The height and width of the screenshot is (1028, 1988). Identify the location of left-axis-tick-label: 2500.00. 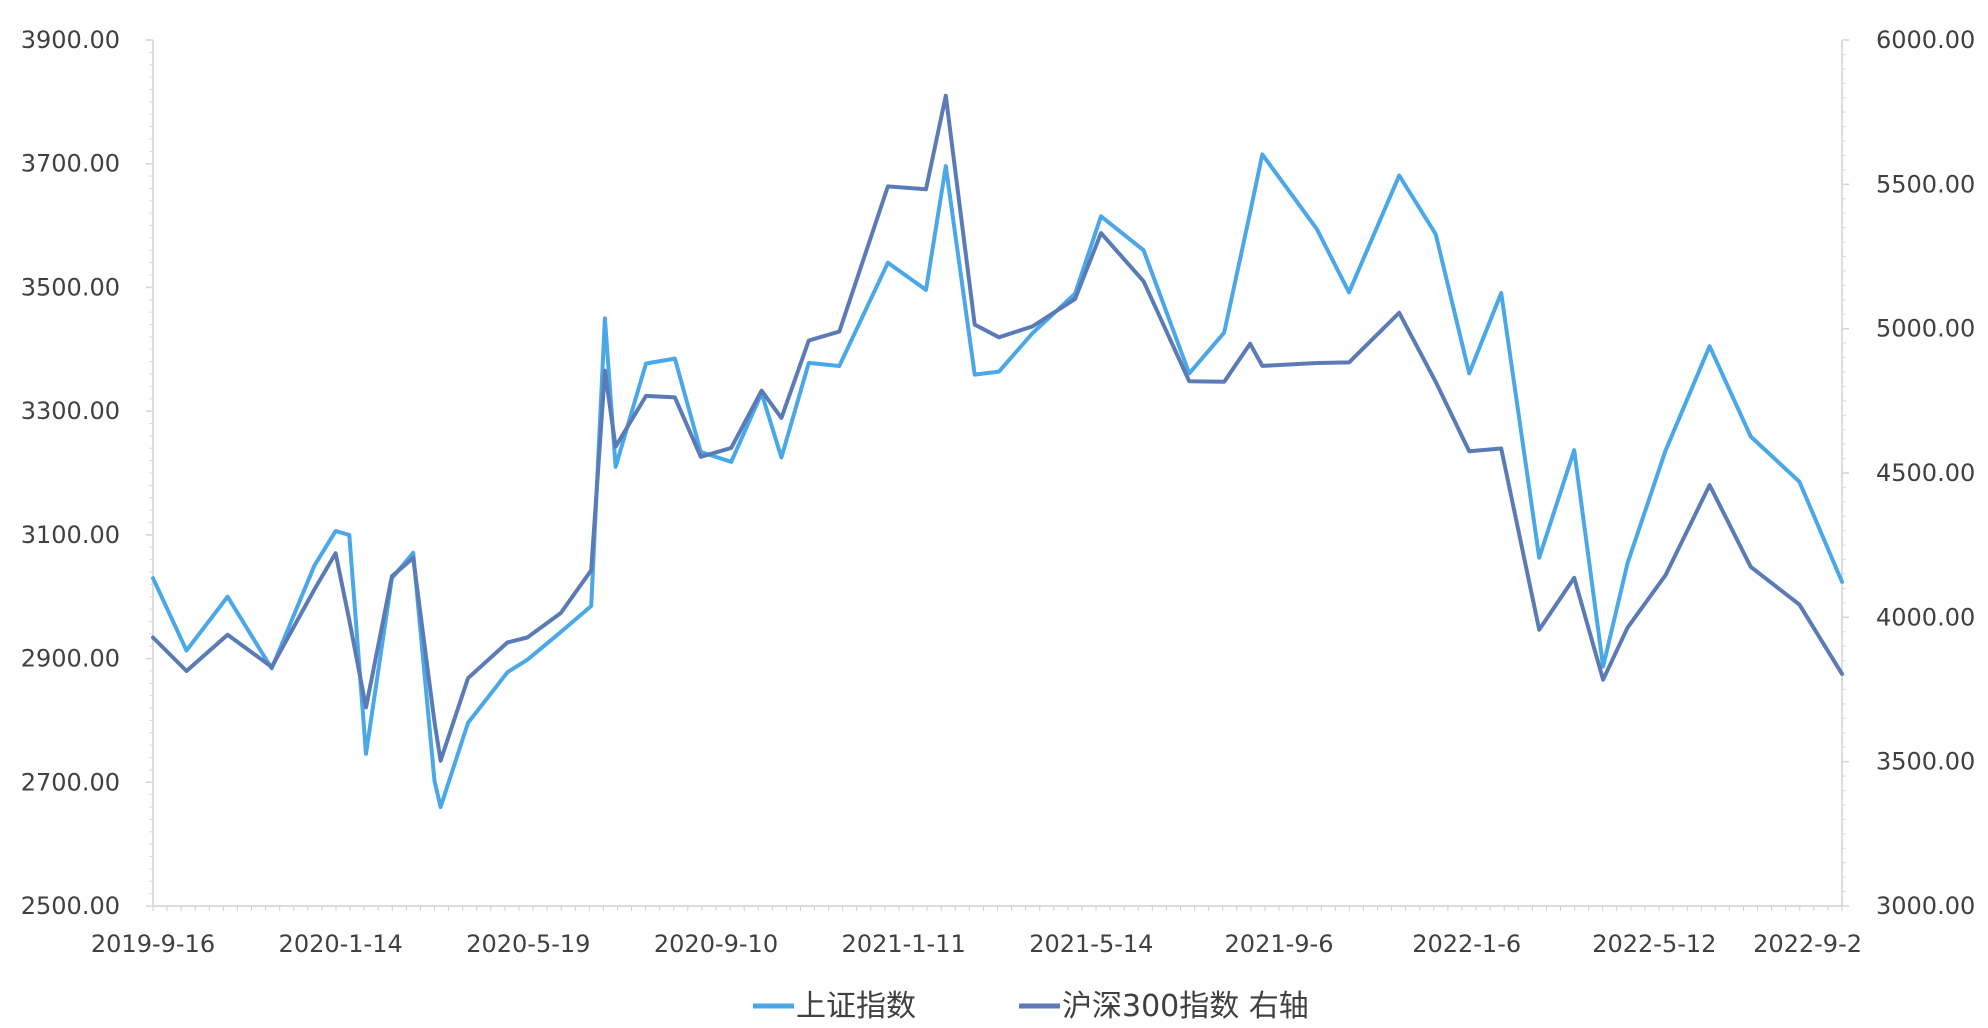
(70, 906).